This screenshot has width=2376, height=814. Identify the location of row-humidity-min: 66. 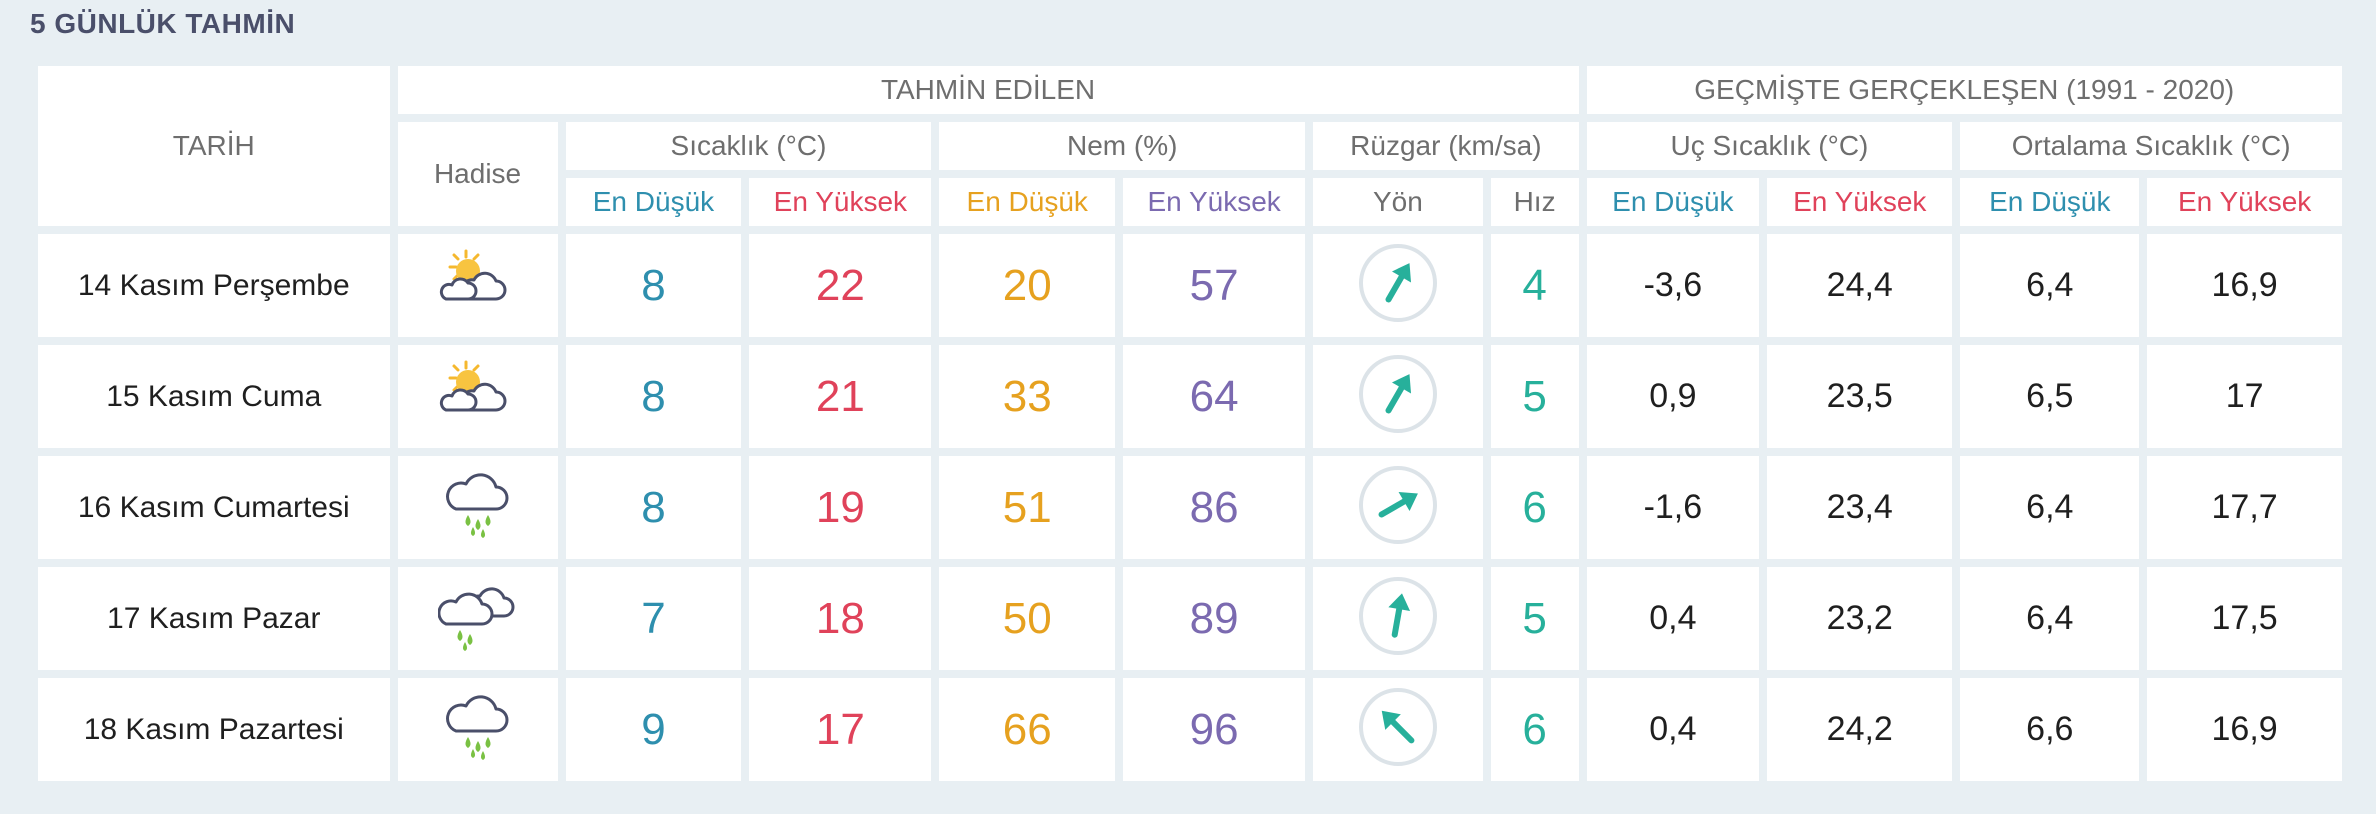
(1027, 729).